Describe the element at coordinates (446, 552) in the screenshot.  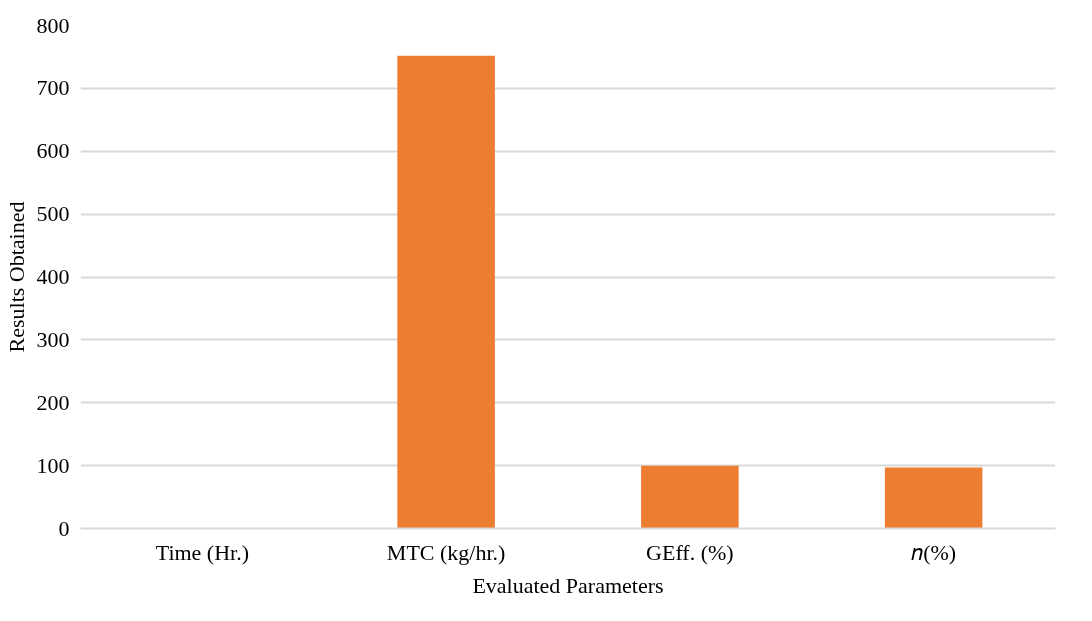
I see `x-tick-label: MTC (kg/hr.)` at that location.